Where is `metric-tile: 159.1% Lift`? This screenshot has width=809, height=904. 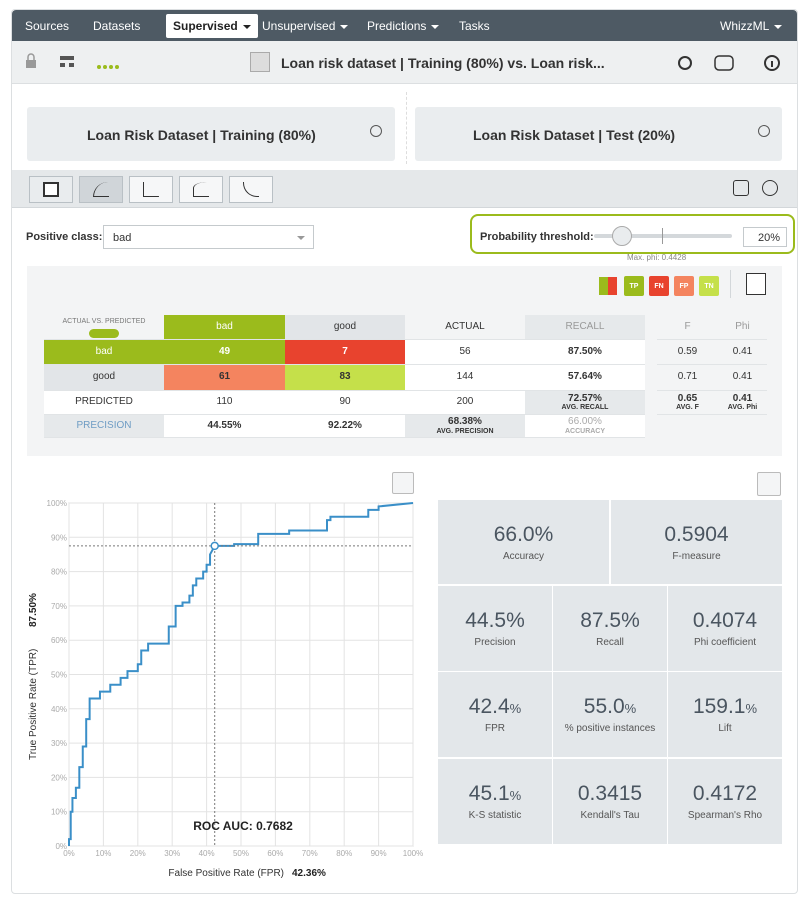
metric-tile: 159.1% Lift is located at coordinates (725, 714).